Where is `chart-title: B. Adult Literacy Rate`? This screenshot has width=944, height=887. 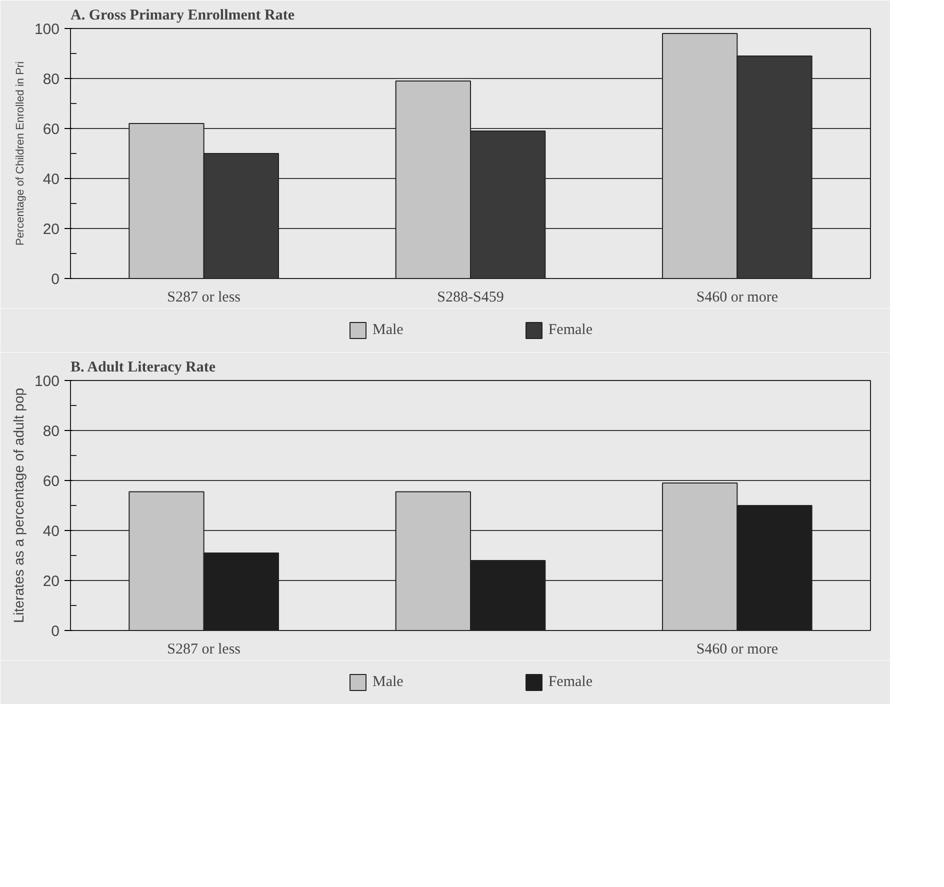 chart-title: B. Adult Literacy Rate is located at coordinates (143, 368).